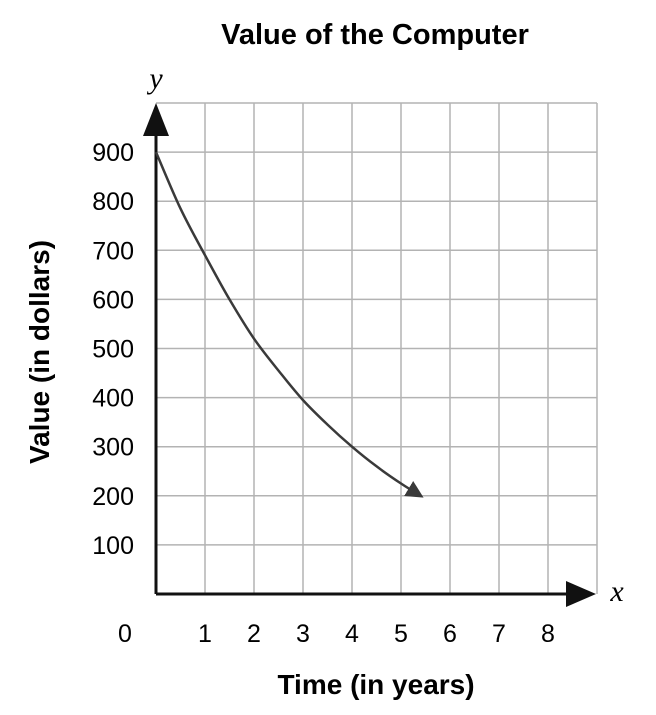 This screenshot has height=715, width=656. I want to click on y-axis-arrow, so click(156, 119).